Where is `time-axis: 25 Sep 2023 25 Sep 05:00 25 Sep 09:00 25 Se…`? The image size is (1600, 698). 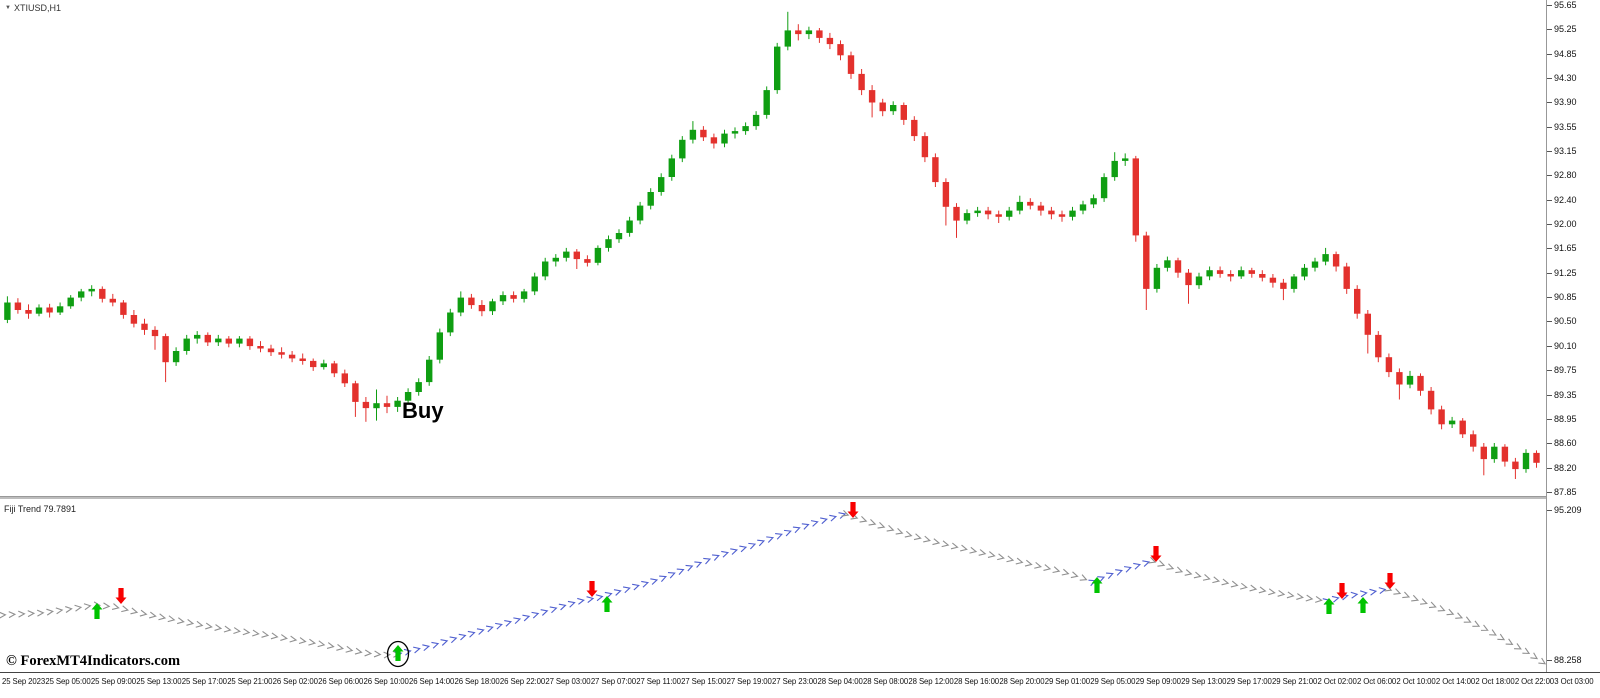 time-axis: 25 Sep 2023 25 Sep 05:00 25 Sep 09:00 25 Se… is located at coordinates (798, 681).